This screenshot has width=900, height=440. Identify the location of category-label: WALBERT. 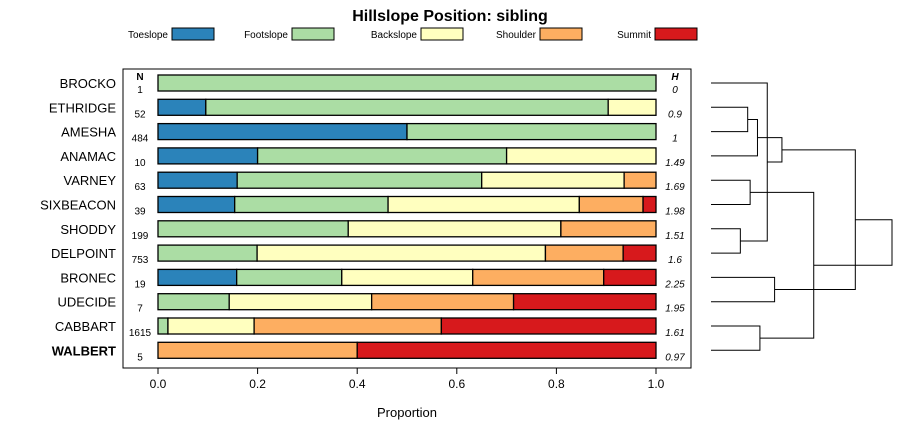
(84, 350).